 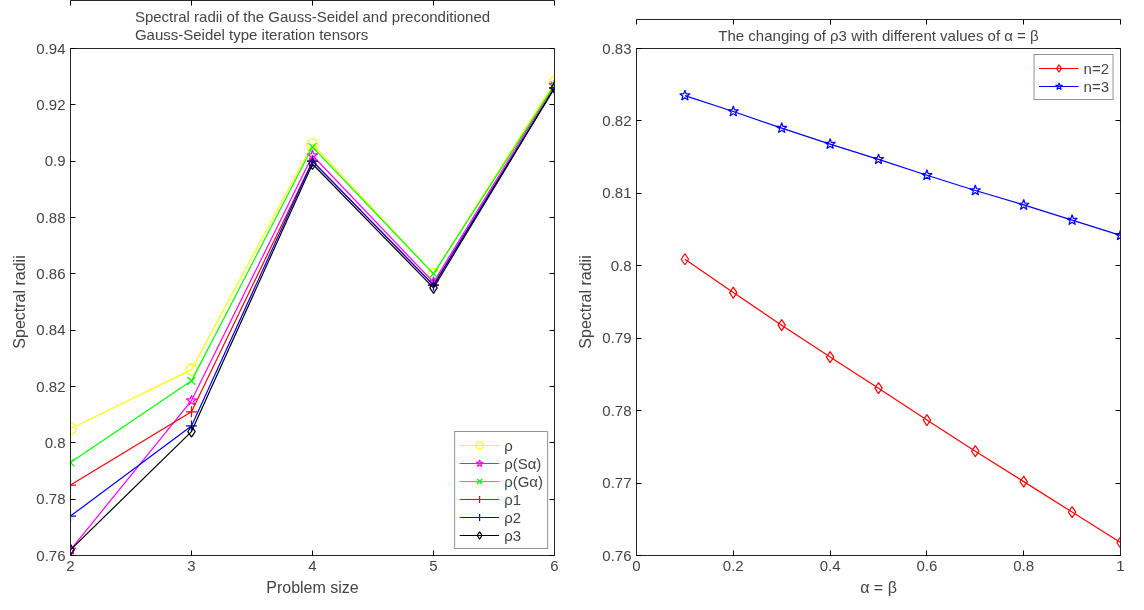 What do you see at coordinates (1024, 565) in the screenshot?
I see `x-tick-label: 0.8` at bounding box center [1024, 565].